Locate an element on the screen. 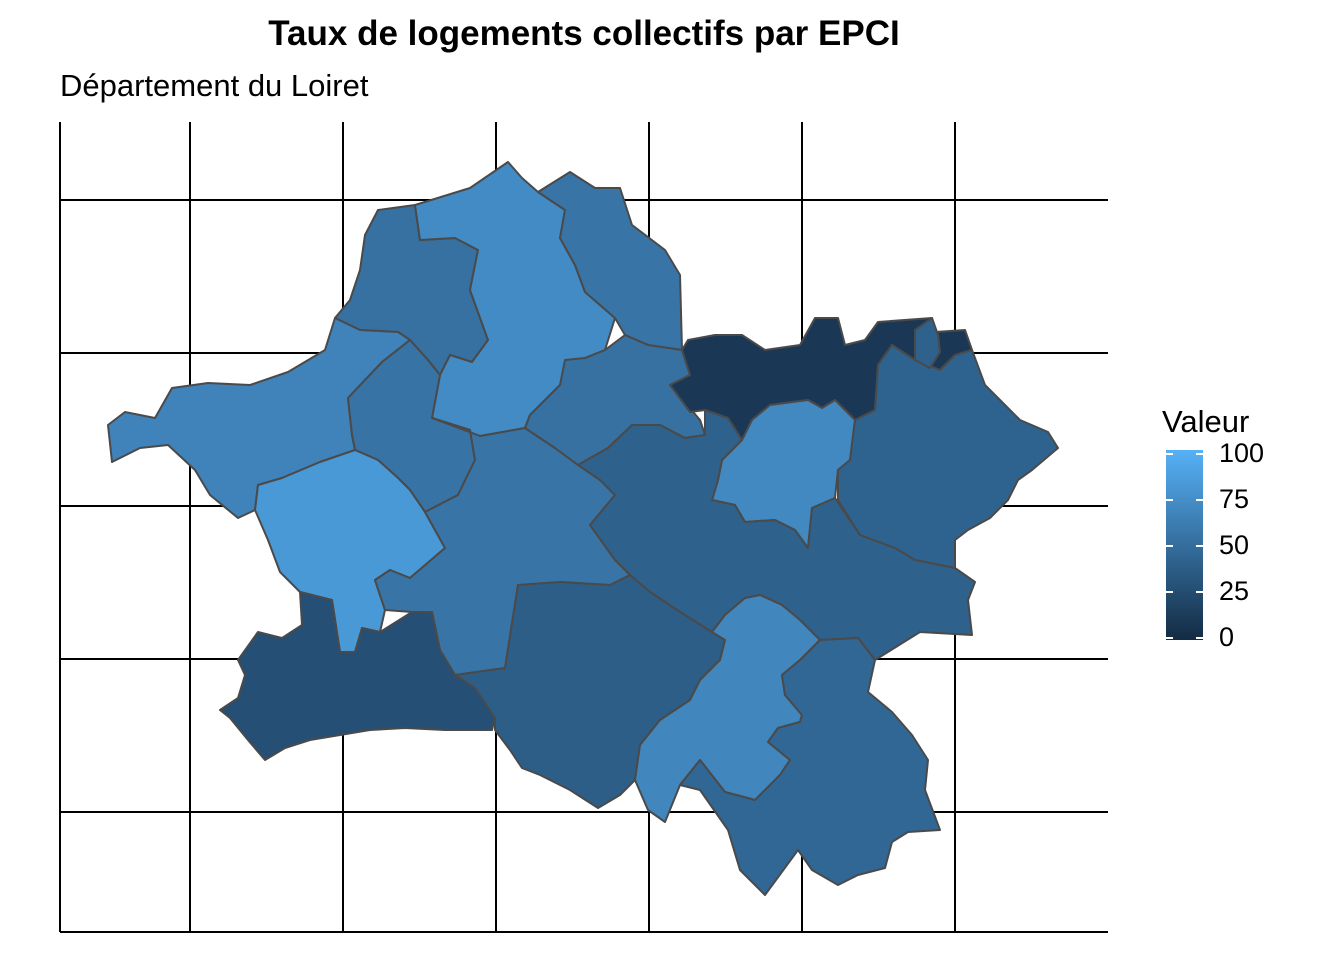  legend-tick-label: 25 is located at coordinates (1234, 591).